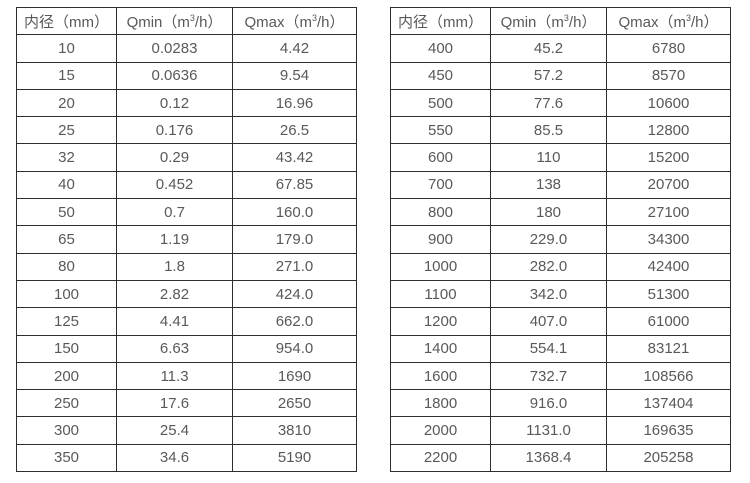 This screenshot has height=483, width=750. Describe the element at coordinates (174, 321) in the screenshot. I see `table-cell: 4.41` at that location.